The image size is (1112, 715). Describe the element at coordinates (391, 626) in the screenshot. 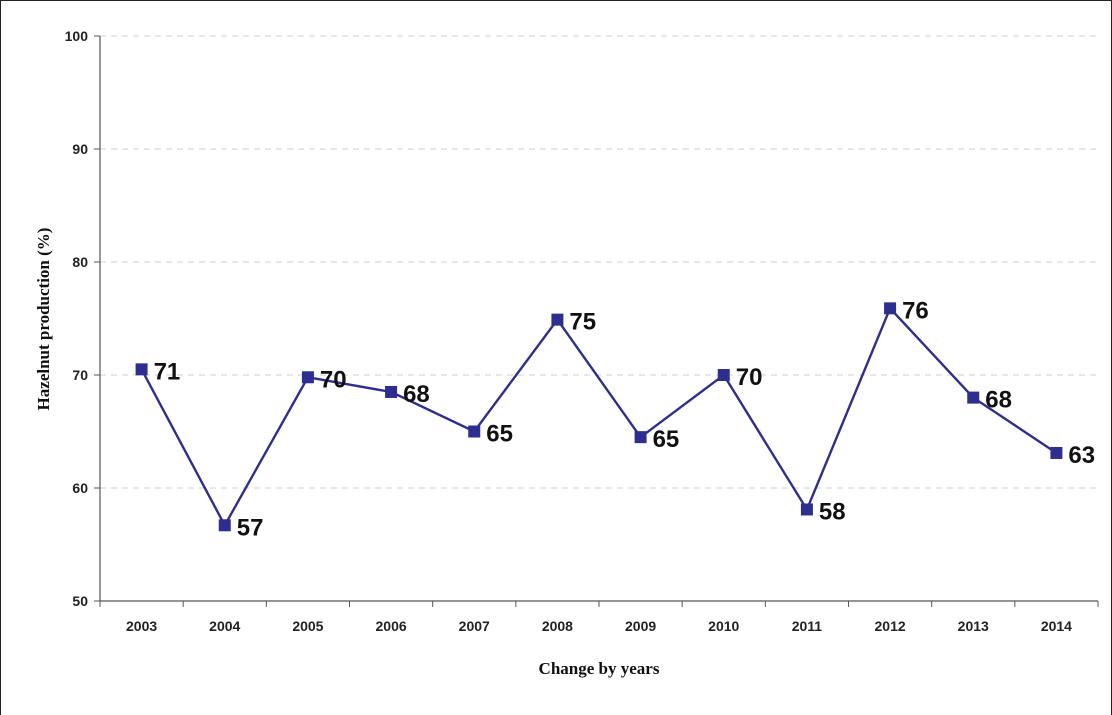

I see `x-tick-label: 2006` at that location.